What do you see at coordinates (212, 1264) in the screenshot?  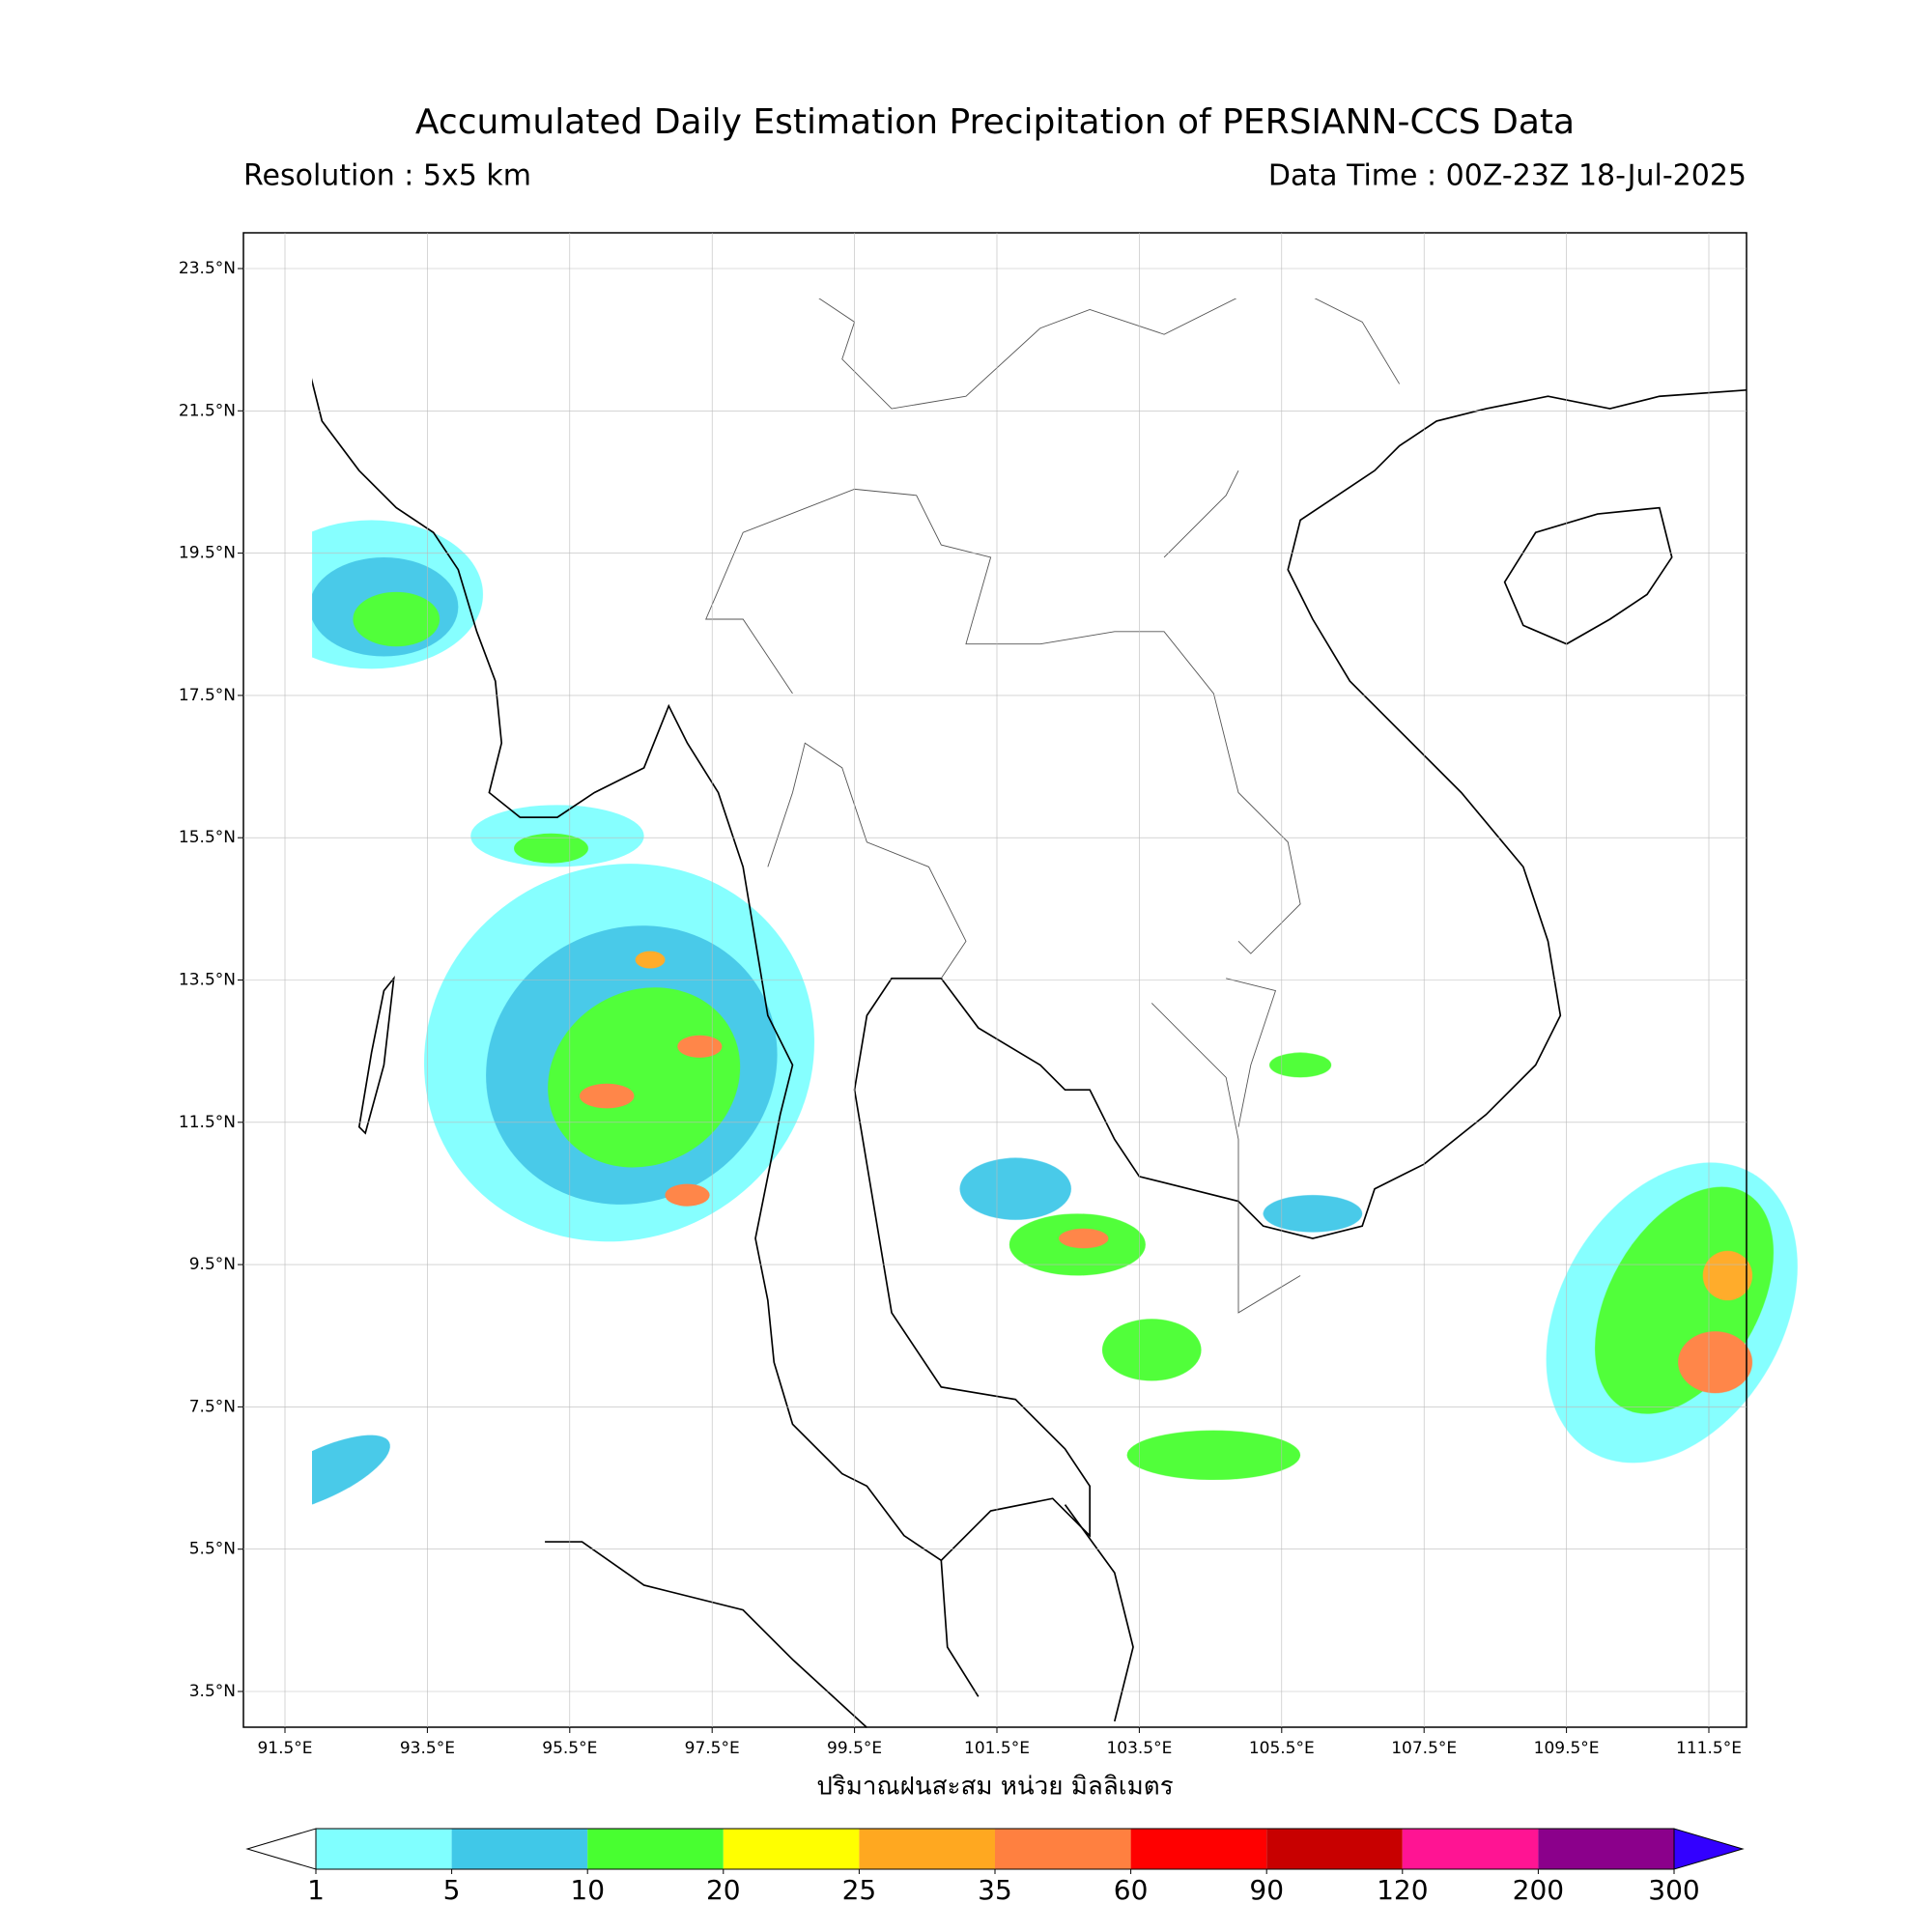 I see `lat-label: 9.5°N` at bounding box center [212, 1264].